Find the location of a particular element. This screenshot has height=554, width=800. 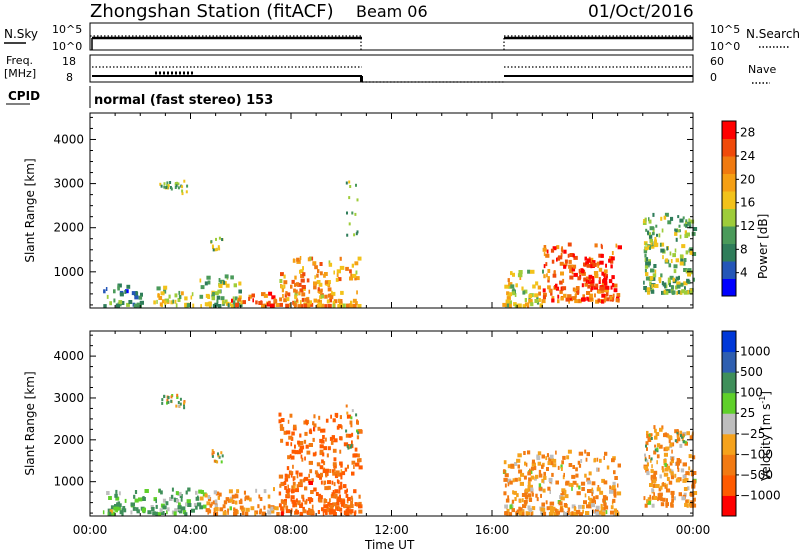

velocity-colorbar-swatch is located at coordinates (729, 485).